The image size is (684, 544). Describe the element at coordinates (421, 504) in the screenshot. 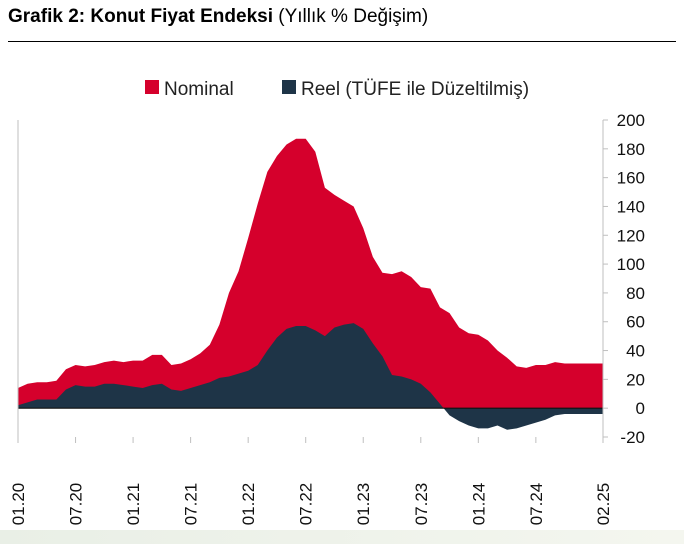

I see `x-tick-label: 07.23` at that location.